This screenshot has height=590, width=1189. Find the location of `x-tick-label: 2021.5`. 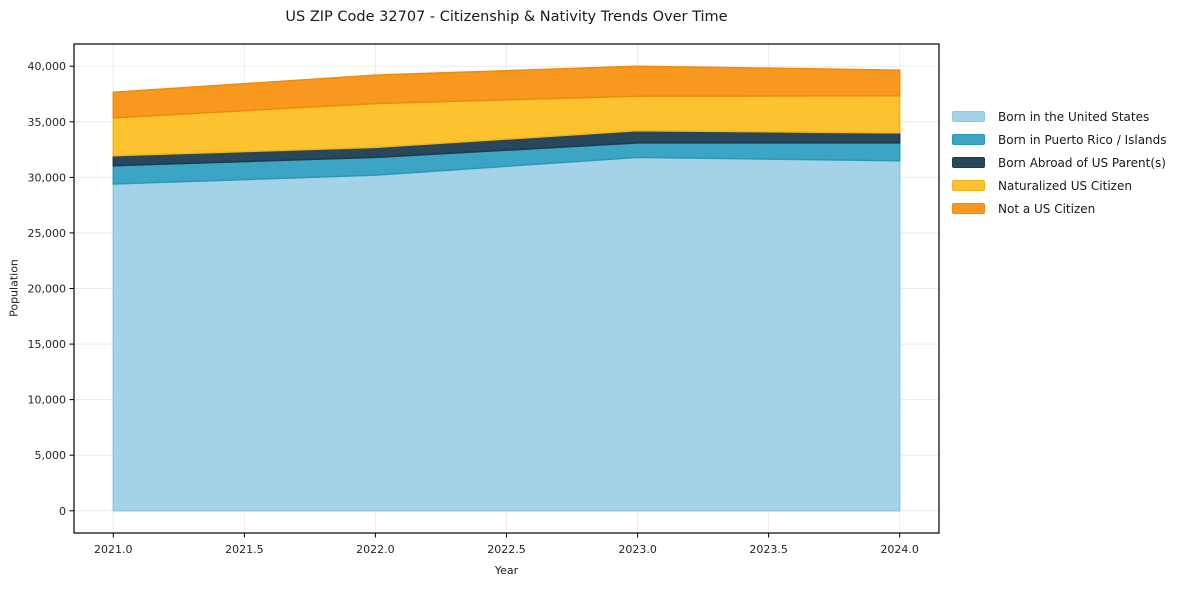

x-tick-label: 2021.5 is located at coordinates (244, 549).